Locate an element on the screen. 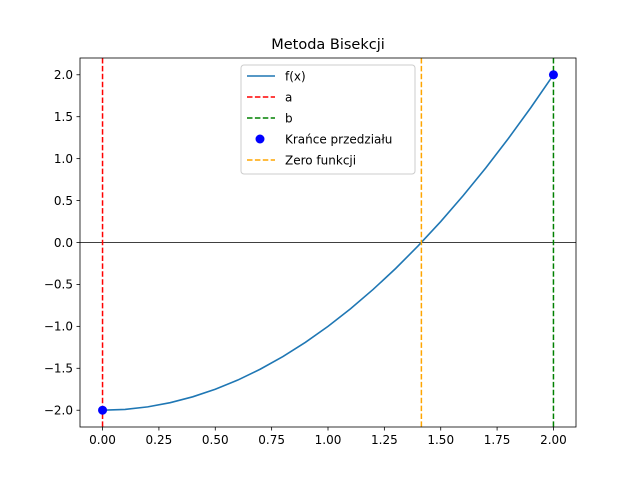  legend: f(x) ab Krańce przedziału Zero funkcji is located at coordinates (328, 119).